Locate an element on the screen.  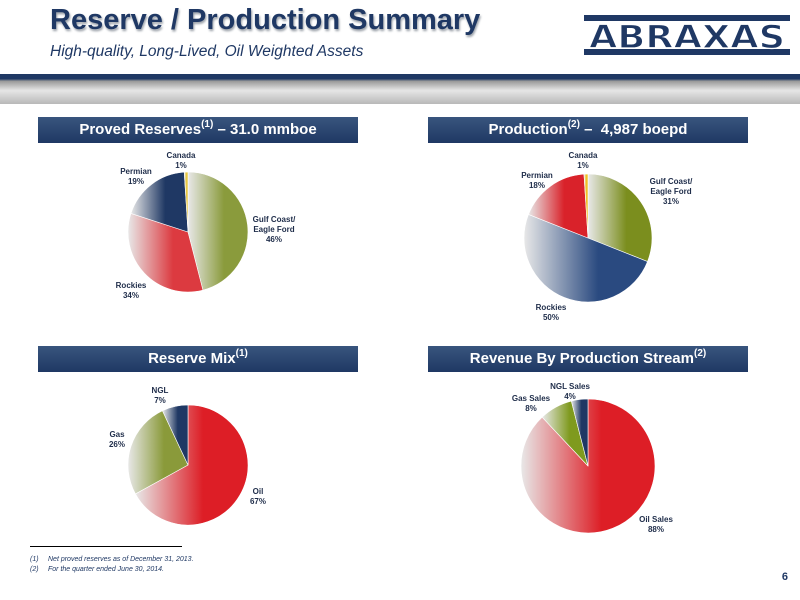
pie-slice-label: Oil 67% is located at coordinates (258, 496).